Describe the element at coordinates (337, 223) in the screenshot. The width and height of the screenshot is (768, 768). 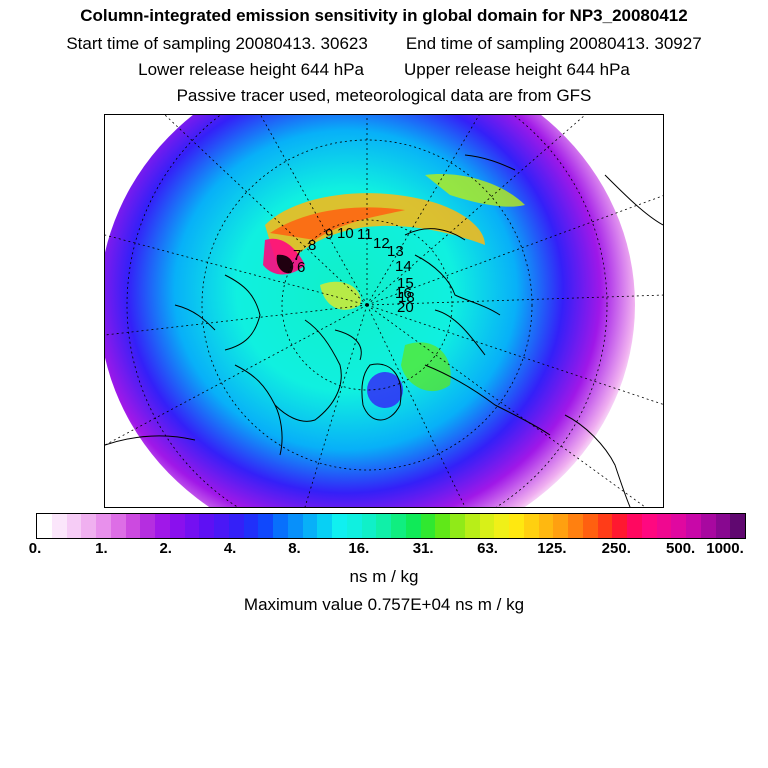
I see `very-high-band` at that location.